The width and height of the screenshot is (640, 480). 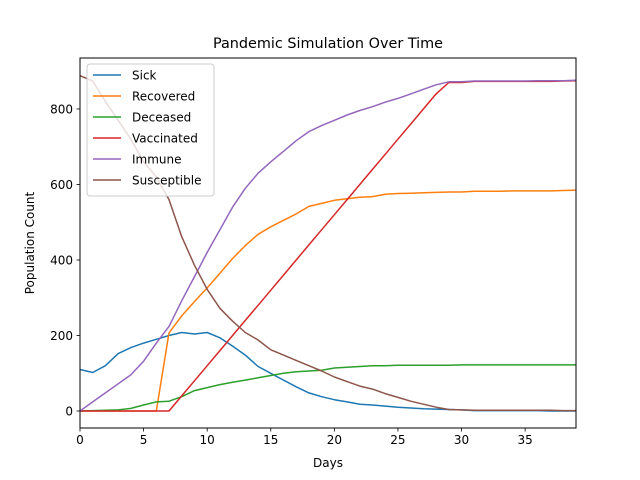 What do you see at coordinates (270, 440) in the screenshot?
I see `x-tick-label: 15` at bounding box center [270, 440].